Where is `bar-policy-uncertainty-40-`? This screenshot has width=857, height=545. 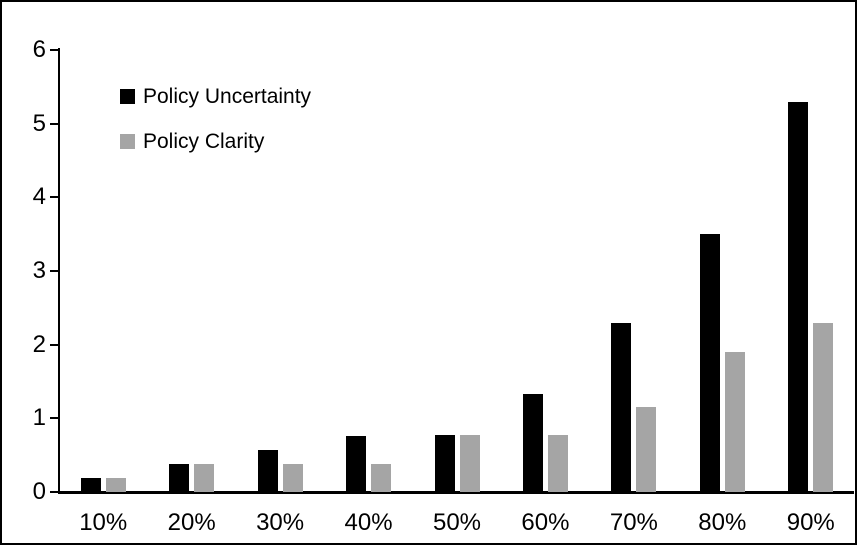
bar-policy-uncertainty-40- is located at coordinates (356, 464).